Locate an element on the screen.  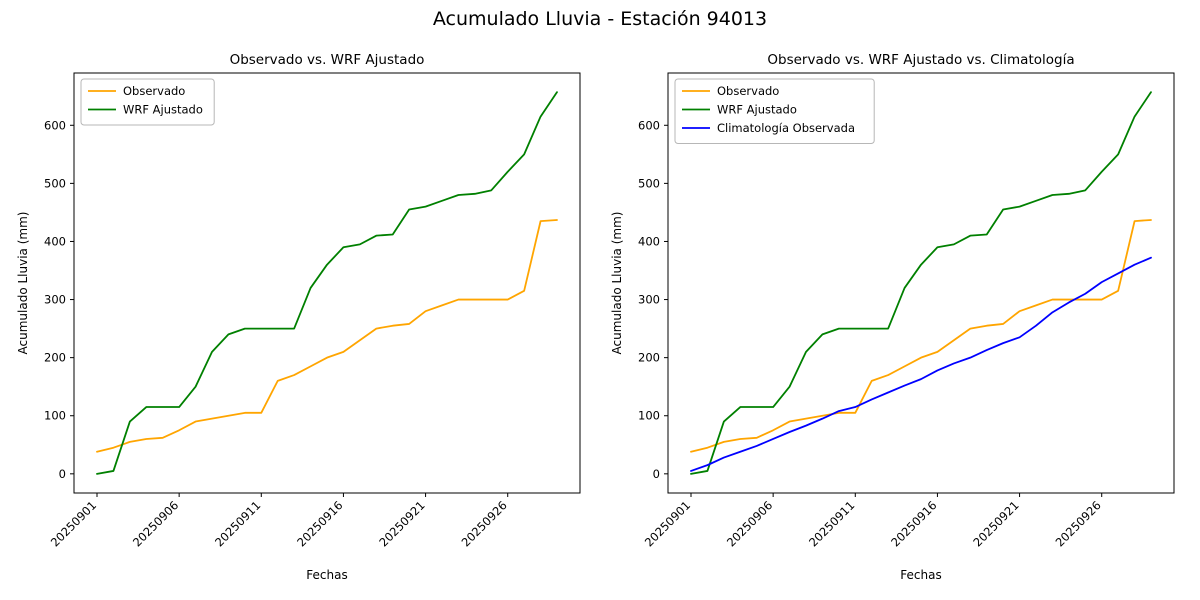
figure-title: Acumulado Lluvia - Estación 94013 is located at coordinates (600, 19).